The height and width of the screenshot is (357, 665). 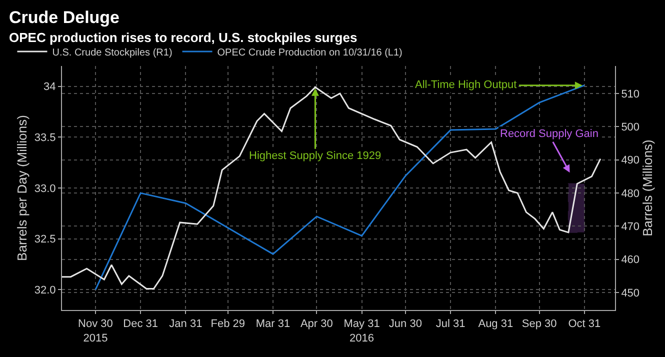 What do you see at coordinates (362, 331) in the screenshot?
I see `x-tick-label: May 31 2016` at bounding box center [362, 331].